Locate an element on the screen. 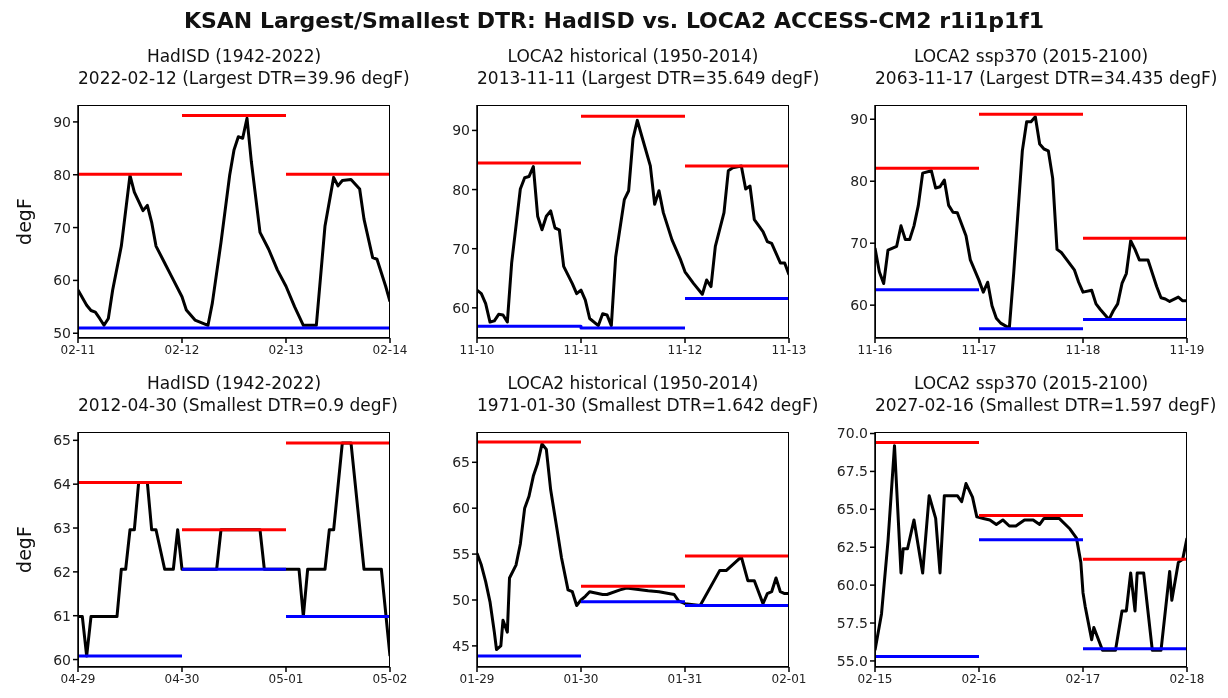  x-tick-label: 02-12 is located at coordinates (182, 349).